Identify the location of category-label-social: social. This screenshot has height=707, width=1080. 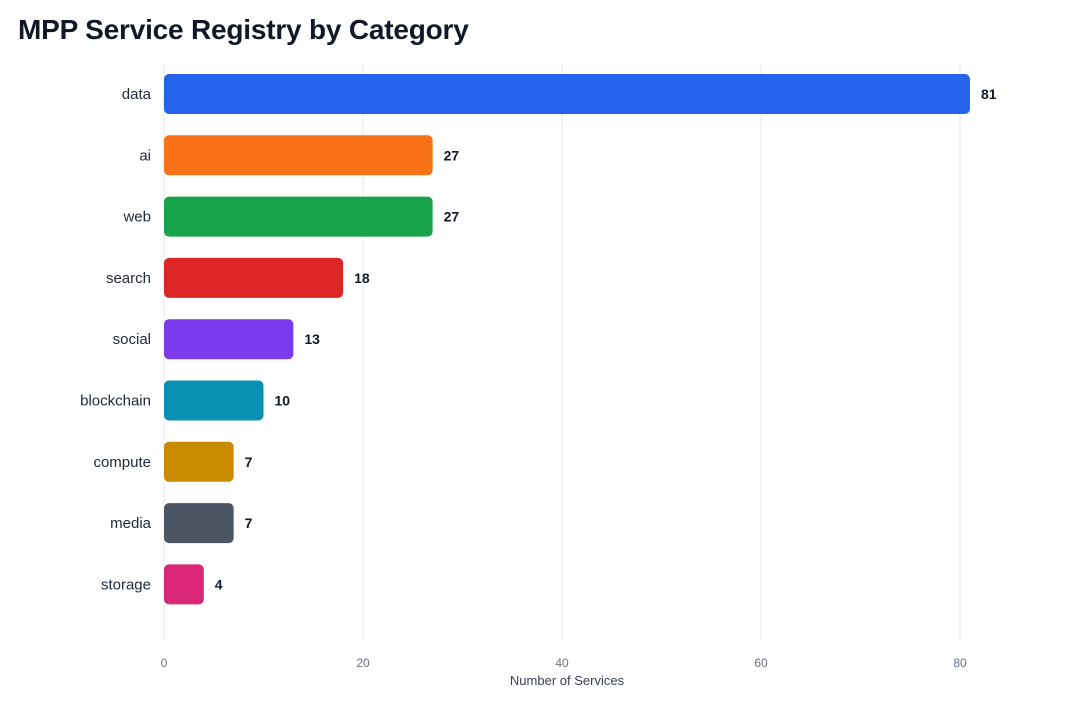
(132, 339).